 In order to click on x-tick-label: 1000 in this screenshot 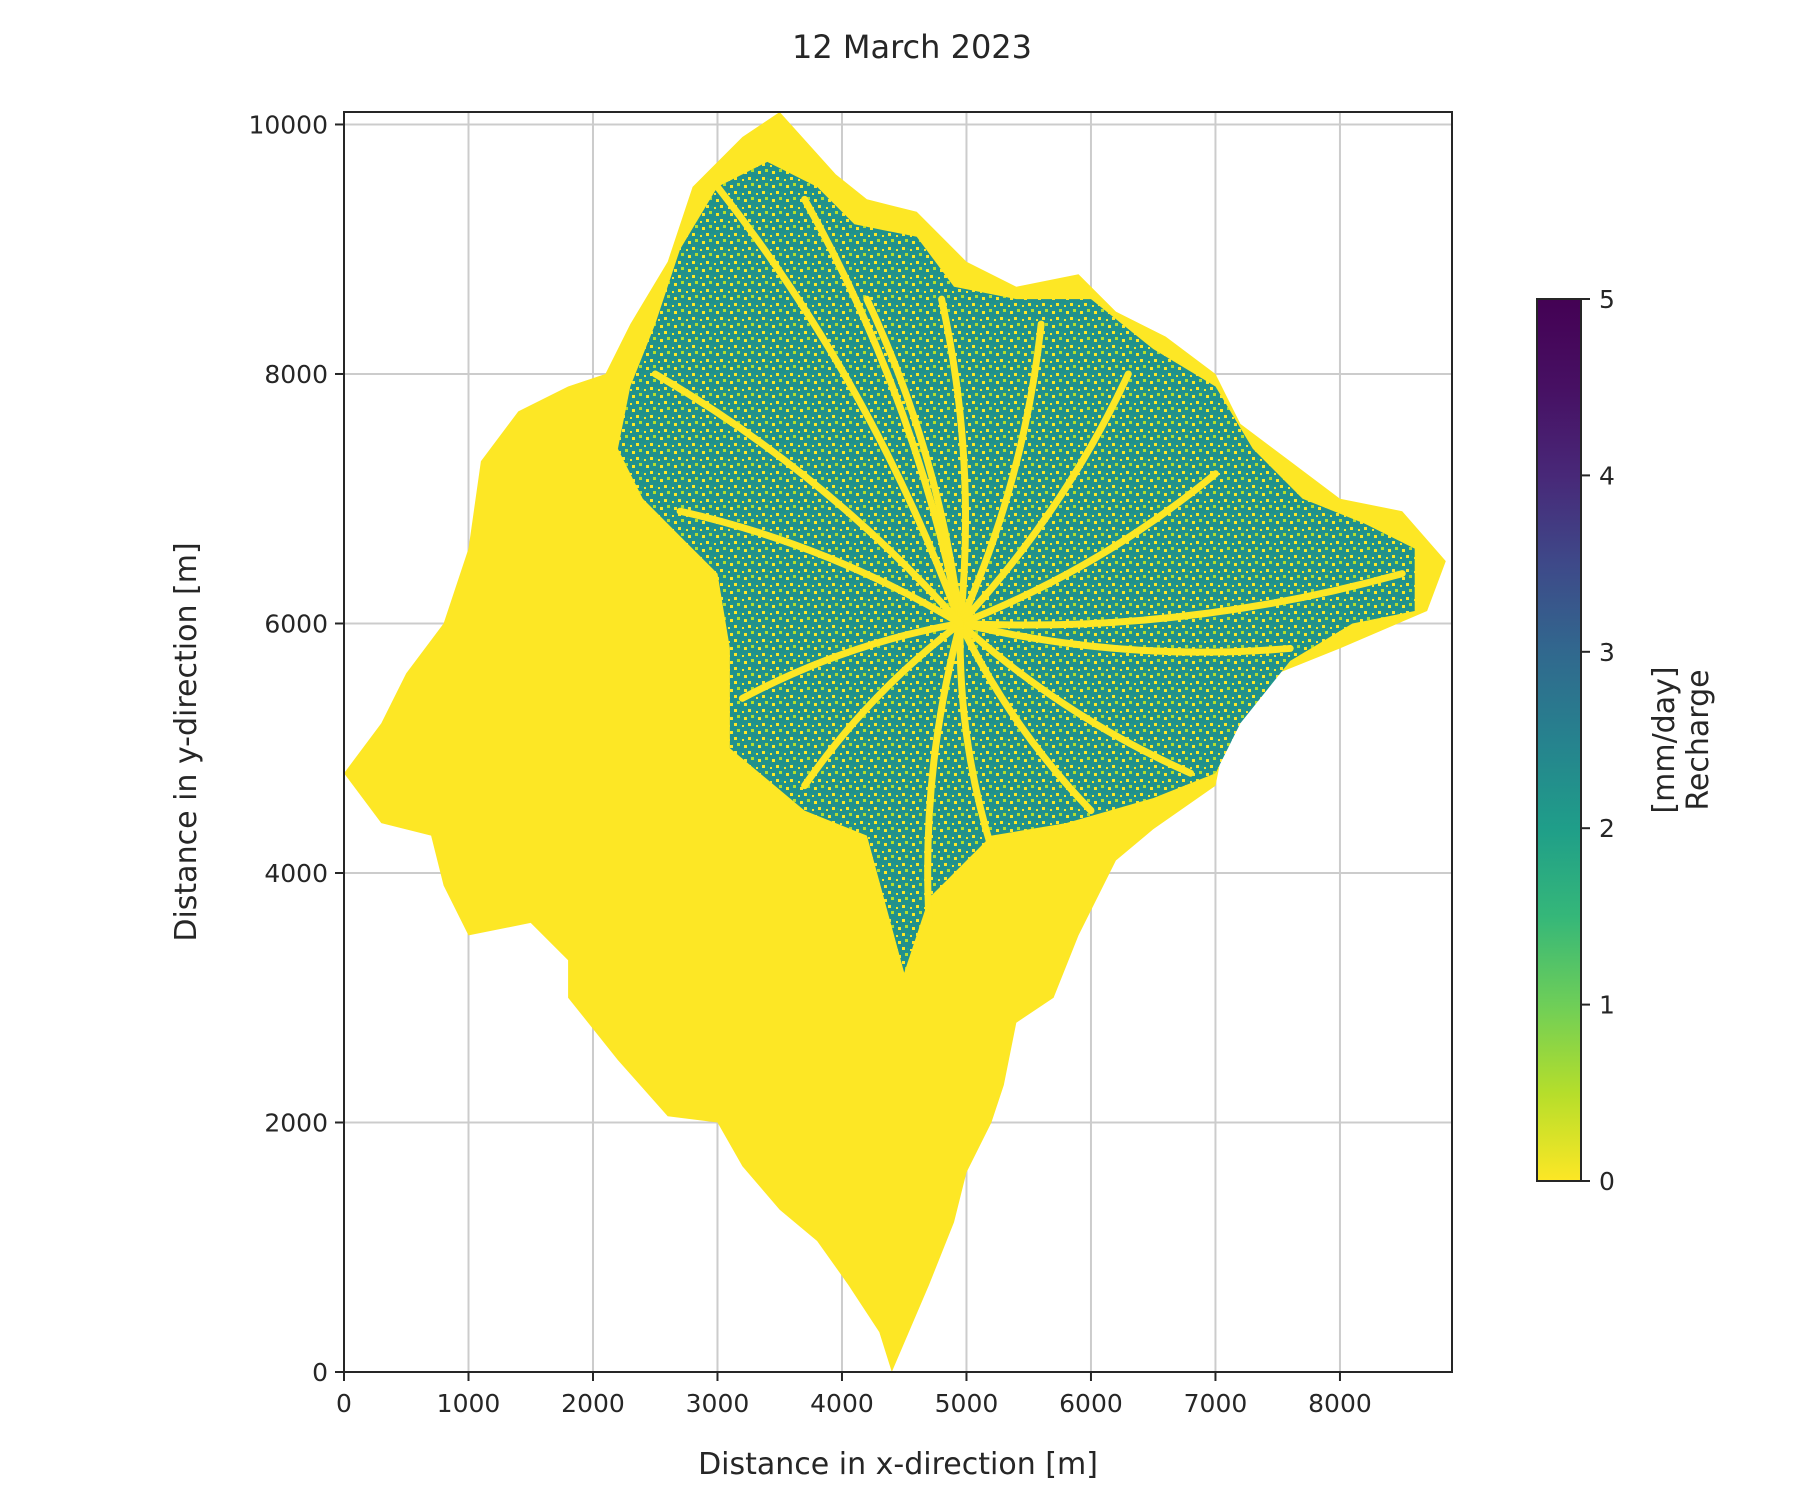, I will do `click(469, 1403)`.